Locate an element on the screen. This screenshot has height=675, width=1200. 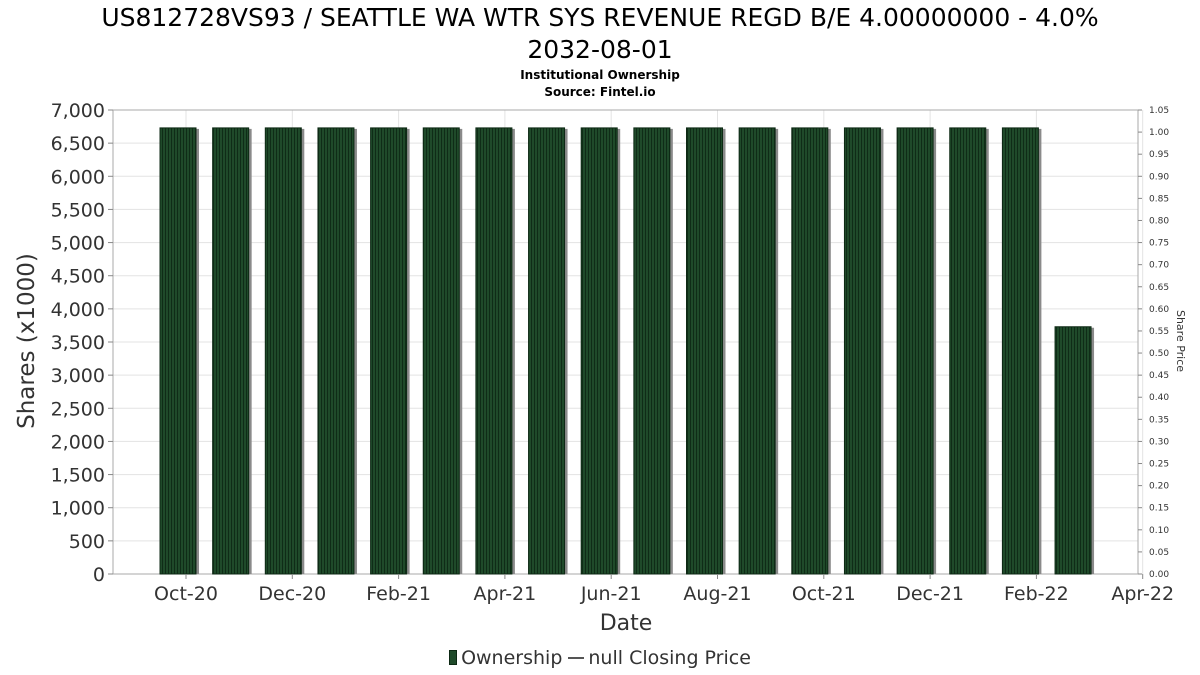
y2-tick-label: 0.65 is located at coordinates (1159, 288).